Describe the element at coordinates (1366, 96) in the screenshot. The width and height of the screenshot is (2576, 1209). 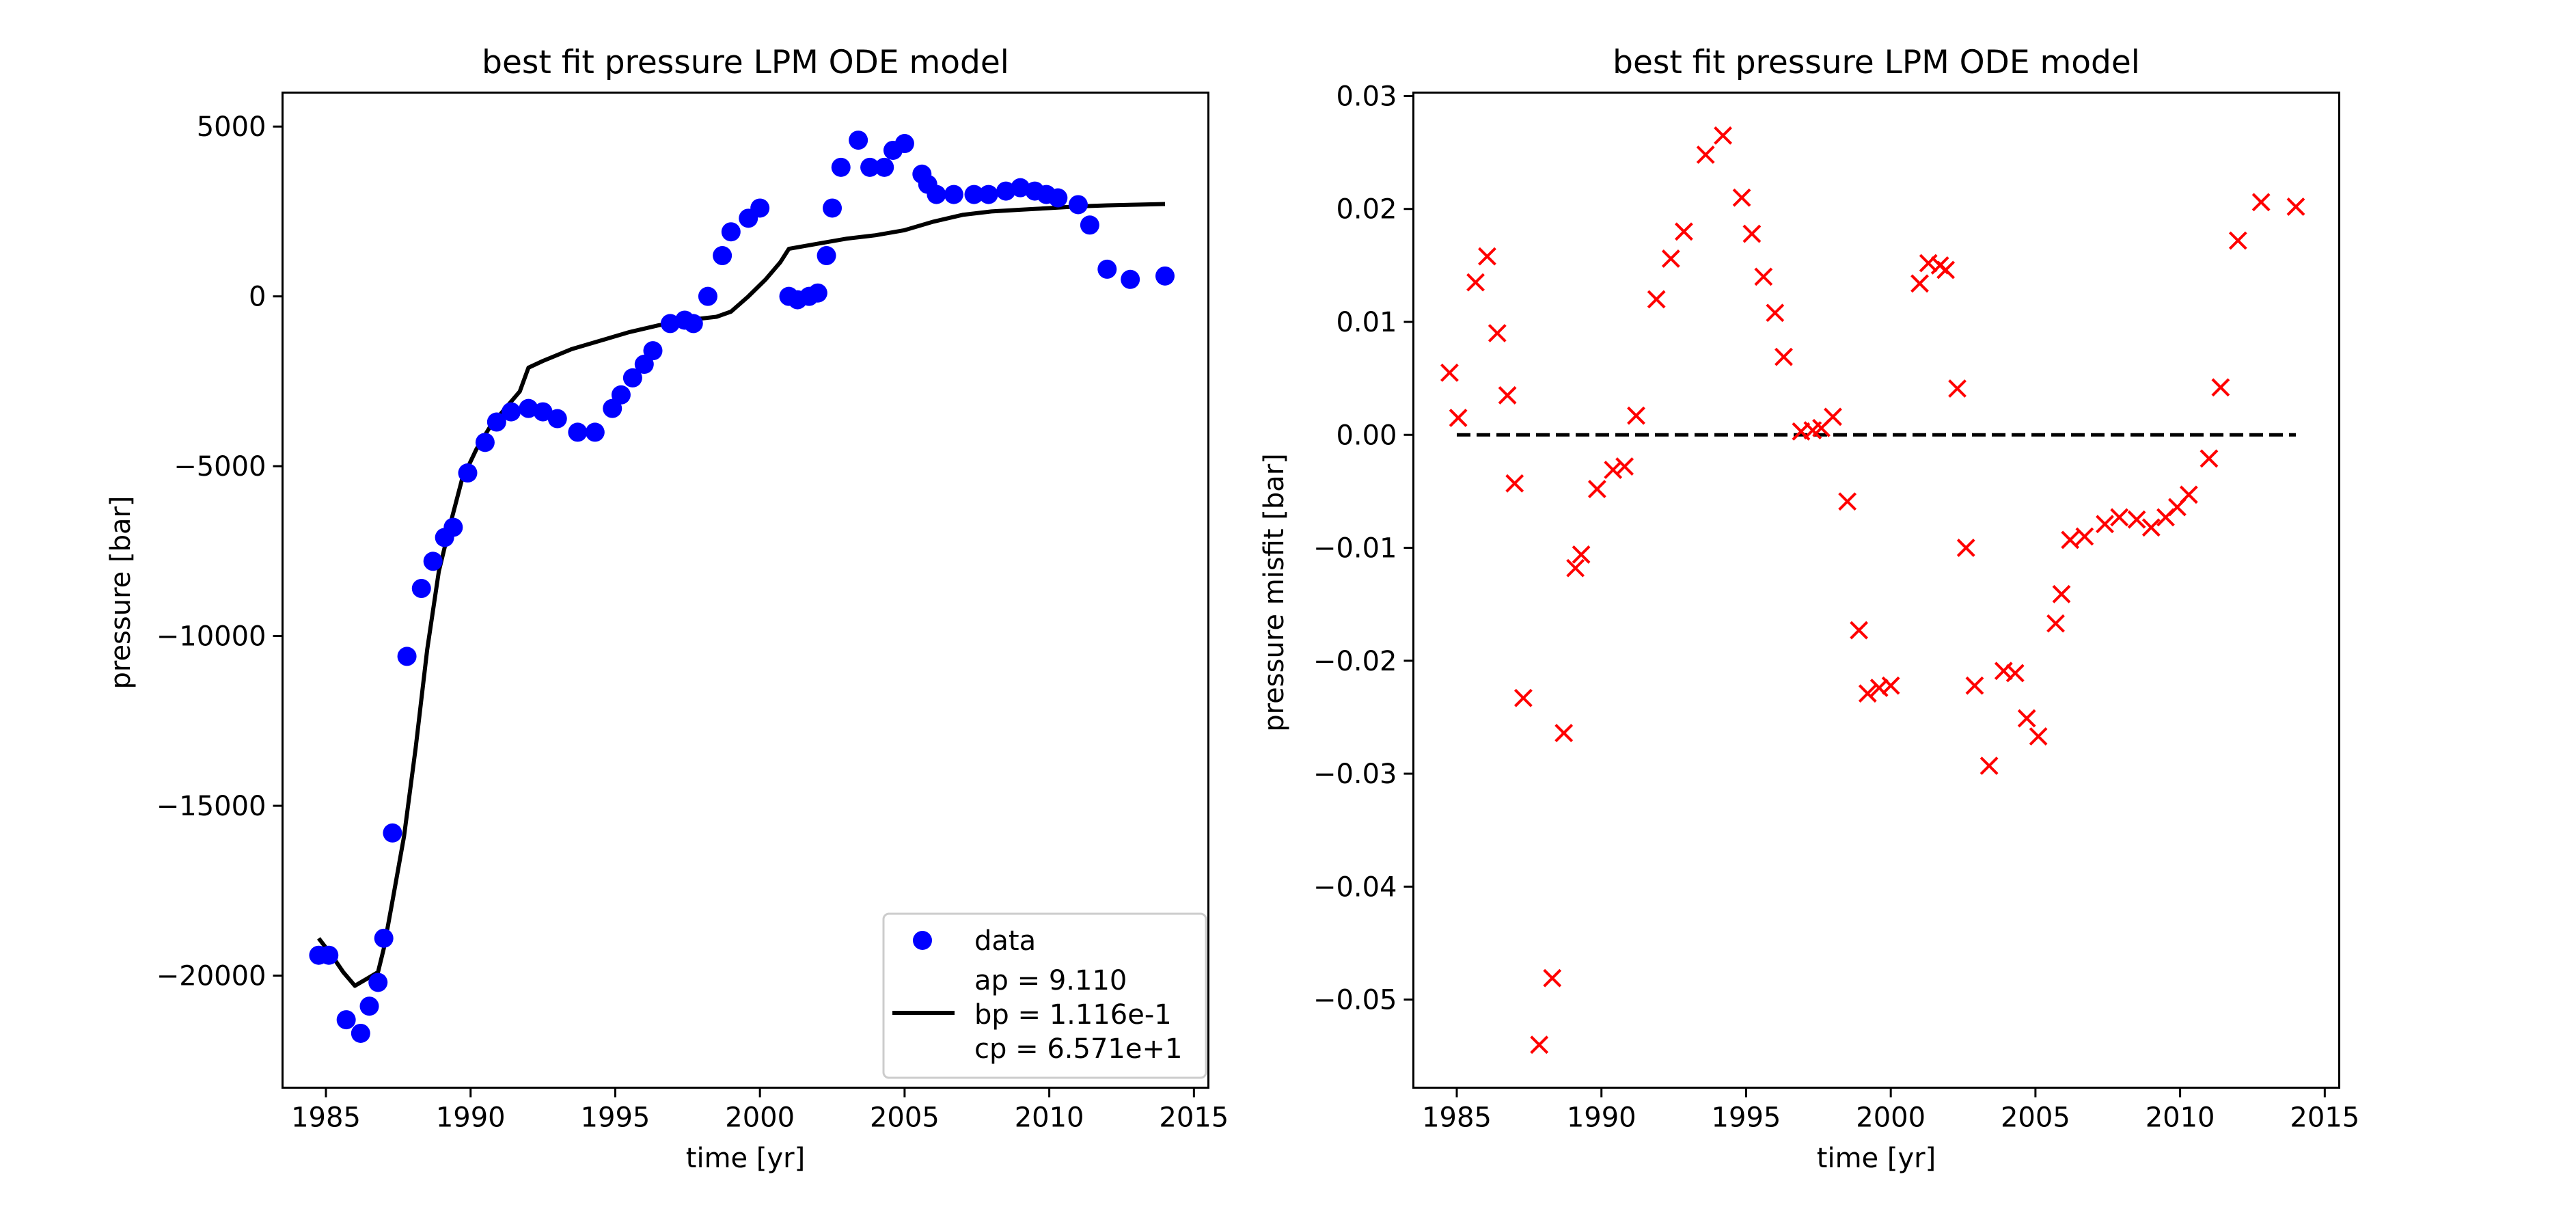
I see `y-tick-label: 0.03` at that location.